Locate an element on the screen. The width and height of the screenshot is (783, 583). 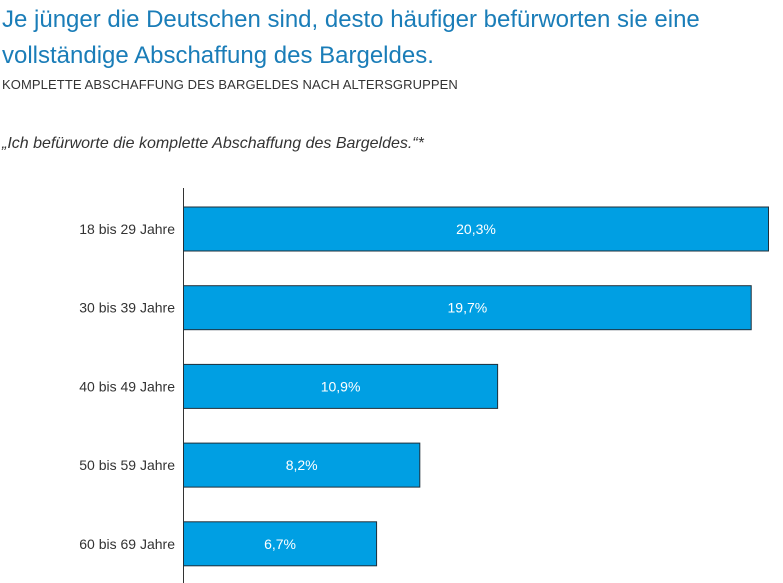
value-label: 19,7% is located at coordinates (468, 308).